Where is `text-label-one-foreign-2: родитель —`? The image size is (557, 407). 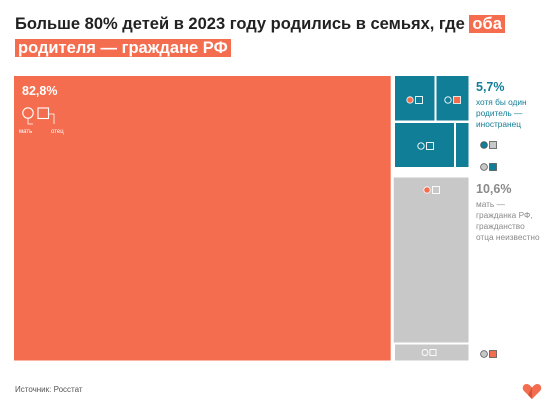 text-label-one-foreign-2: родитель — is located at coordinates (499, 113).